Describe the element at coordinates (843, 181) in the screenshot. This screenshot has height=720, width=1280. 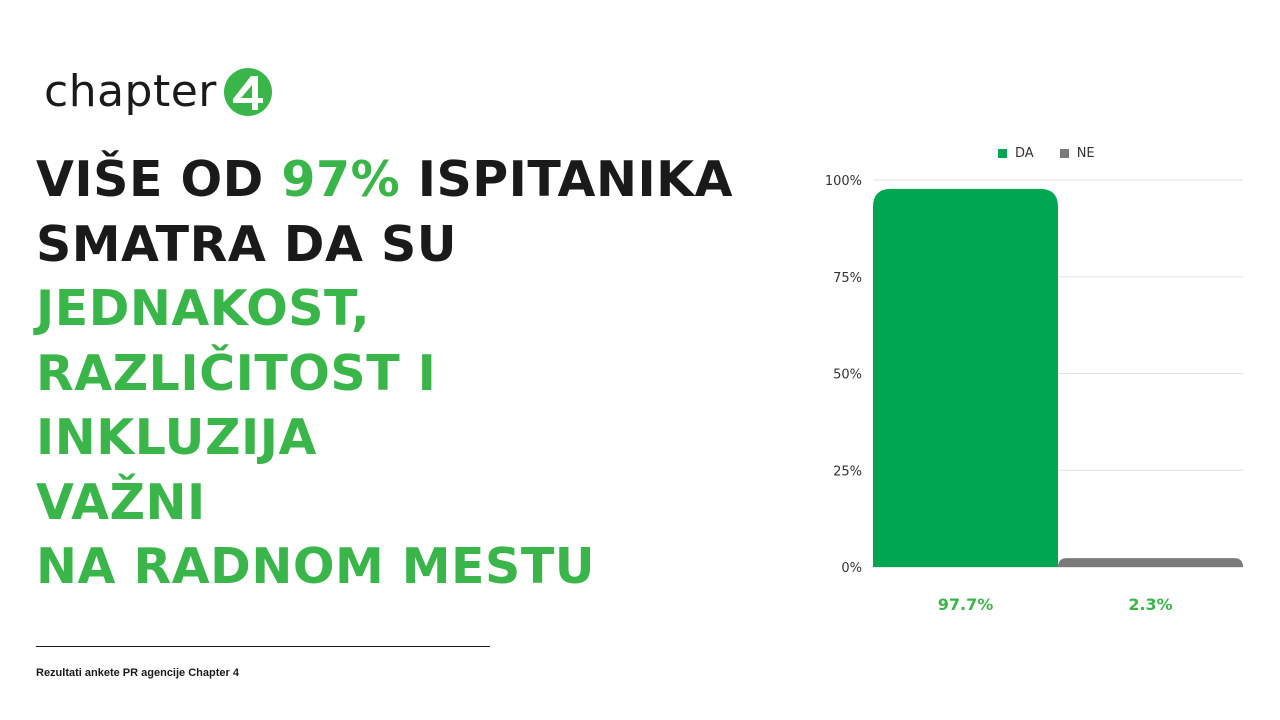
I see `y-tick-label: 100%` at that location.